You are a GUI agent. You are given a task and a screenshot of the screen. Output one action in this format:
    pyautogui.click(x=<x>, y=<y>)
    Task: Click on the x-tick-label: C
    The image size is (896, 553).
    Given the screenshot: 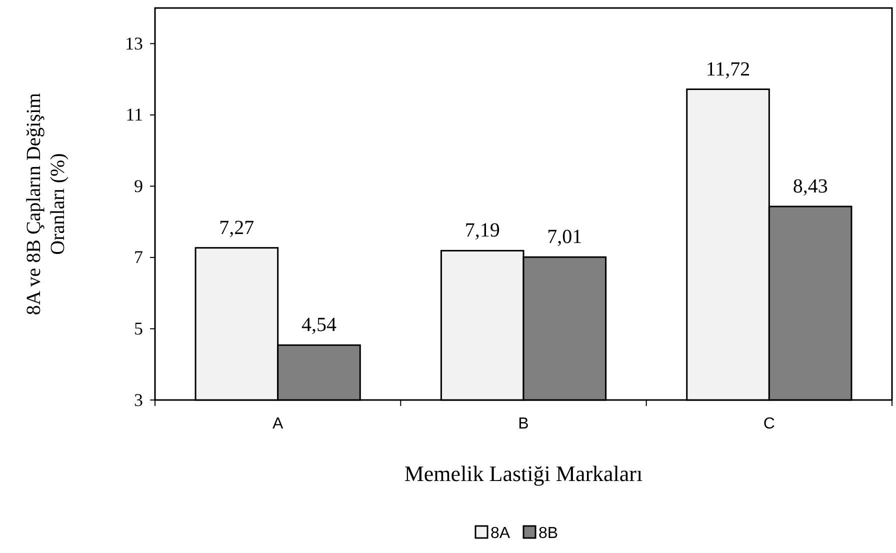 What is the action you would take?
    pyautogui.click(x=769, y=424)
    